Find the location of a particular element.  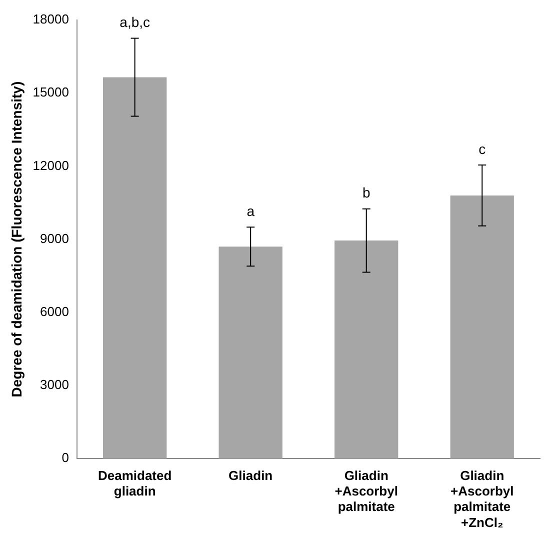

x-tick-label: Gliadin +Ascorbyl palmitate +ZnCl₂ is located at coordinates (482, 499).